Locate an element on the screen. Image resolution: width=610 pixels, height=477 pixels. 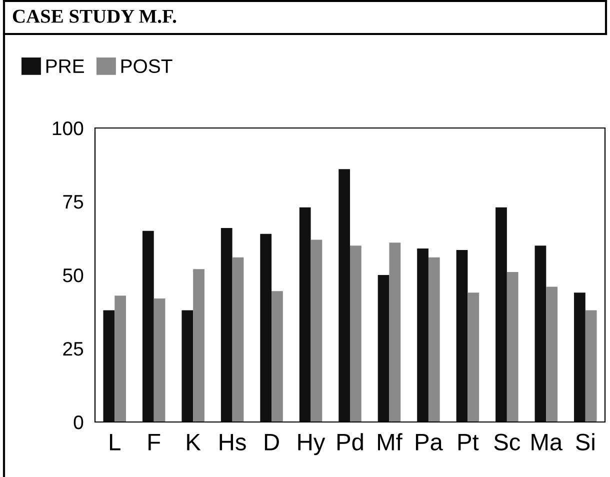
x-tick-label: Pd is located at coordinates (350, 441).